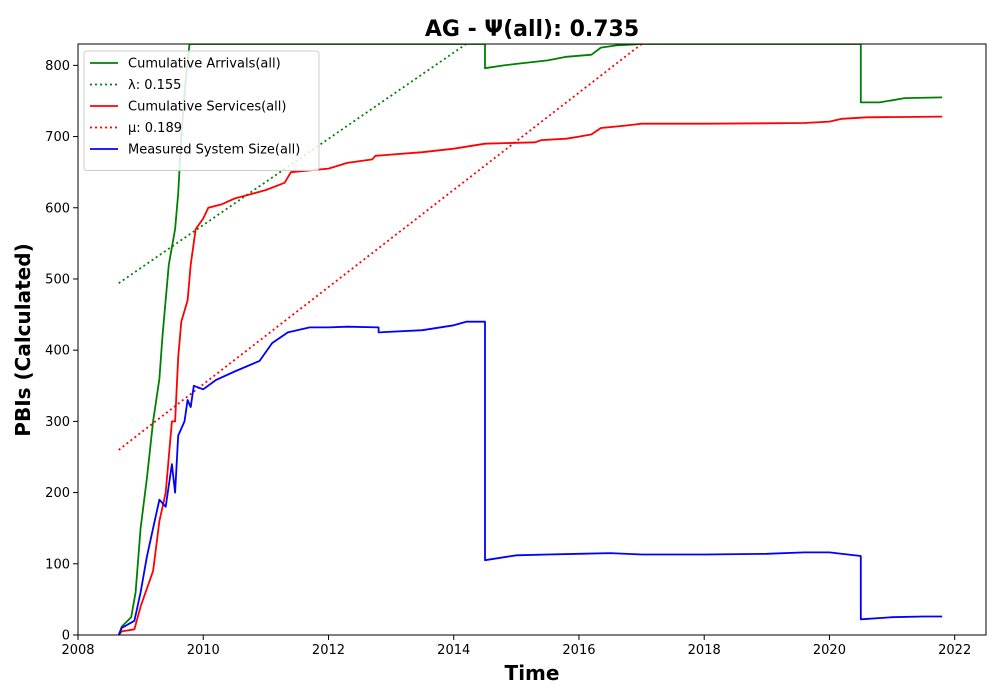 The height and width of the screenshot is (700, 1000). What do you see at coordinates (214, 150) in the screenshot?
I see `legend-entry-label: Measured System Size(all)` at bounding box center [214, 150].